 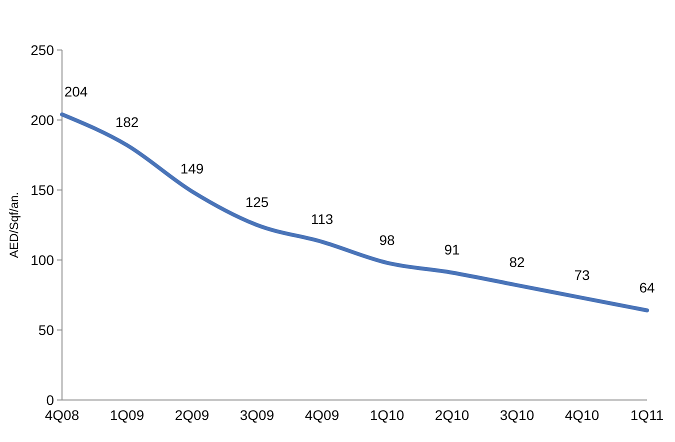 What do you see at coordinates (42, 260) in the screenshot?
I see `y-tick-label: 100` at bounding box center [42, 260].